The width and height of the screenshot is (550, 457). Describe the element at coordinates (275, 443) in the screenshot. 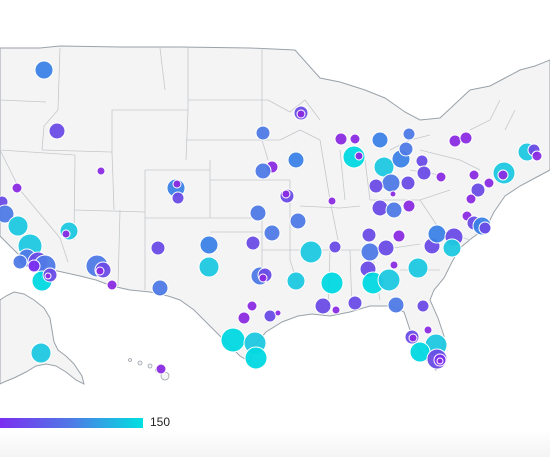

I see `footer-strip` at that location.